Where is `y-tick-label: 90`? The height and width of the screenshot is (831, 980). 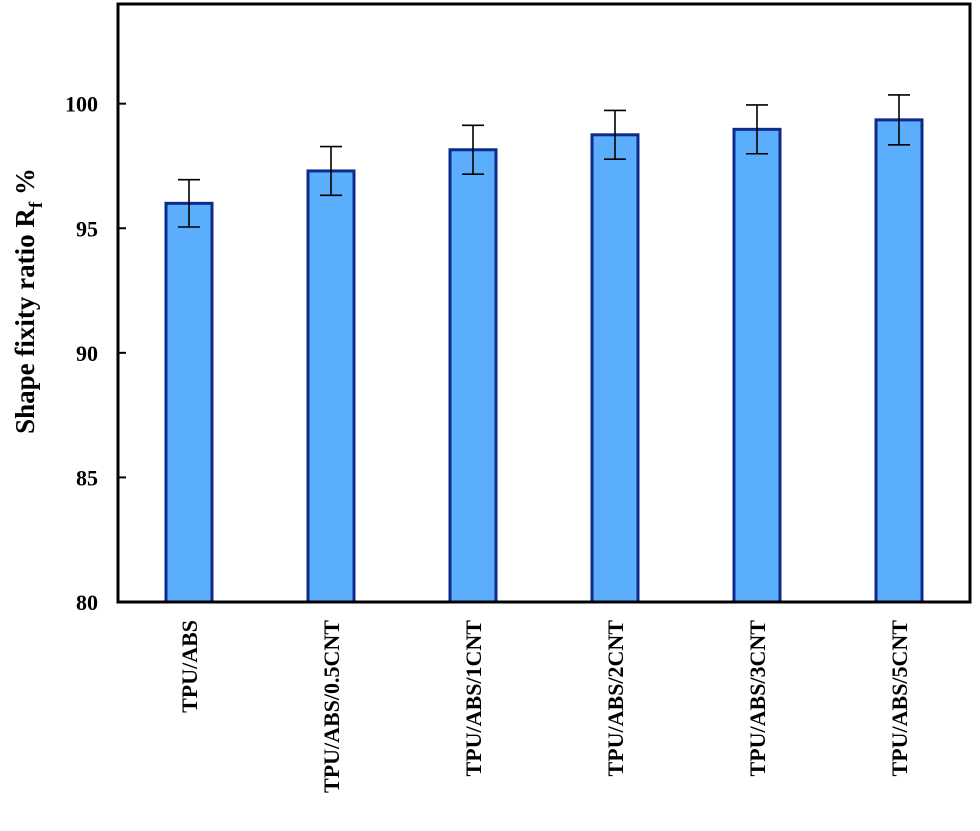 y-tick-label: 90 is located at coordinates (87, 353).